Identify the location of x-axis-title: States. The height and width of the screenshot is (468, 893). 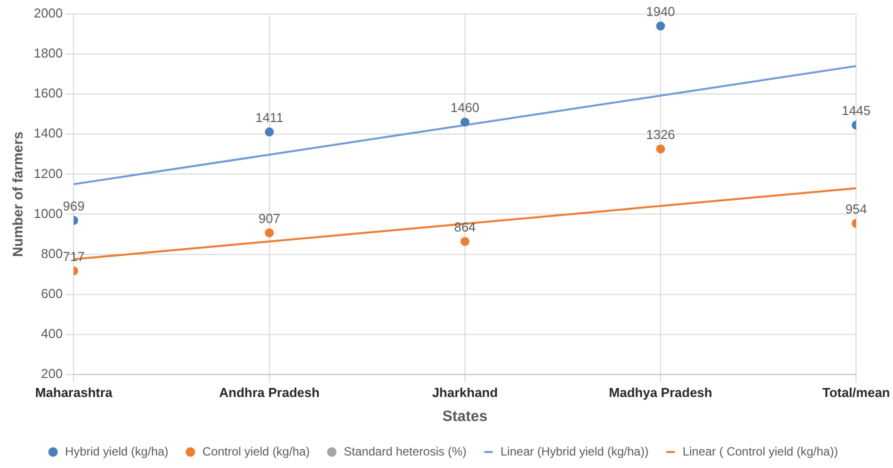
(465, 417).